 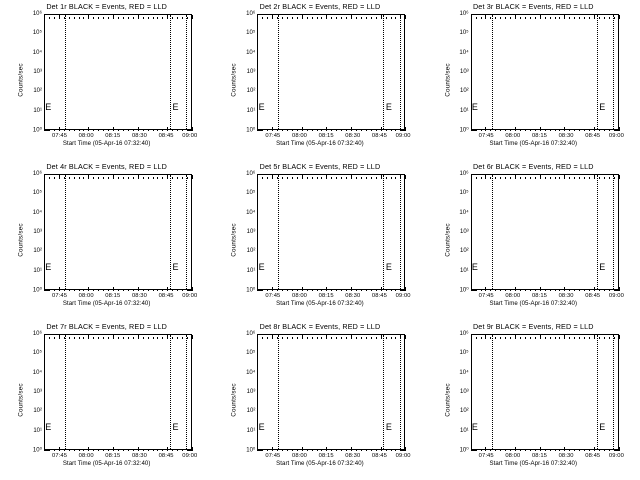 What do you see at coordinates (30, 72) in the screenshot?
I see `y-axis-ticks: 10⁶ 10⁵ 10⁴ 10³ 10² 10¹ 10⁰` at bounding box center [30, 72].